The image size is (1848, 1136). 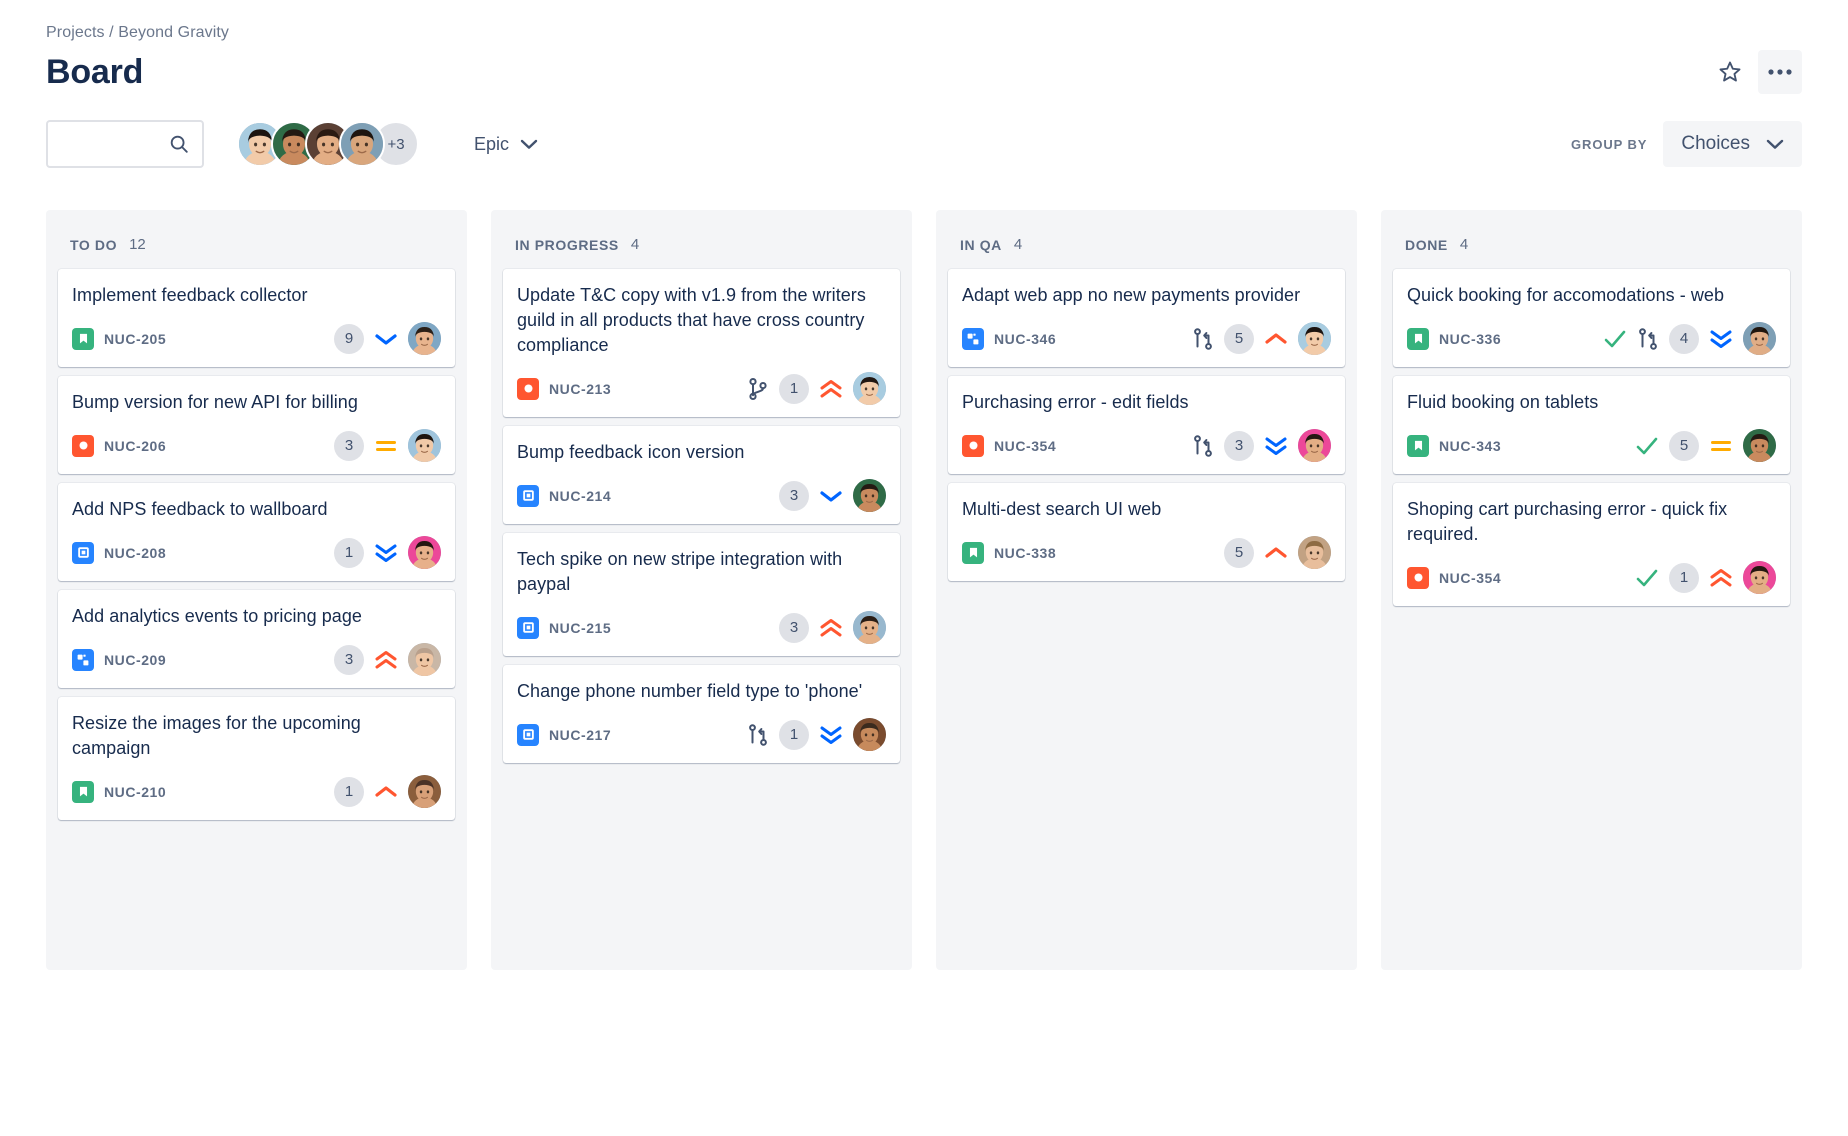 What do you see at coordinates (1025, 552) in the screenshot?
I see `issue-key: NUC-338` at bounding box center [1025, 552].